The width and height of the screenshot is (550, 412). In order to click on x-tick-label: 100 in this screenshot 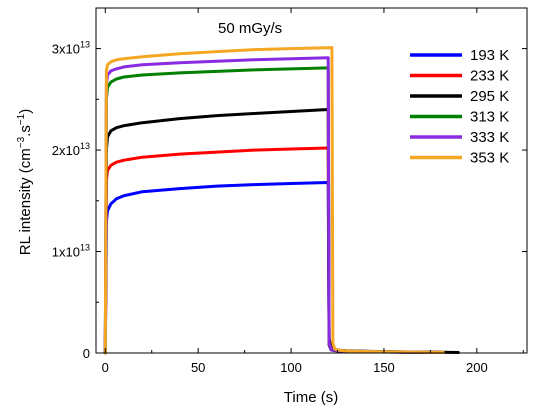, I will do `click(291, 367)`.